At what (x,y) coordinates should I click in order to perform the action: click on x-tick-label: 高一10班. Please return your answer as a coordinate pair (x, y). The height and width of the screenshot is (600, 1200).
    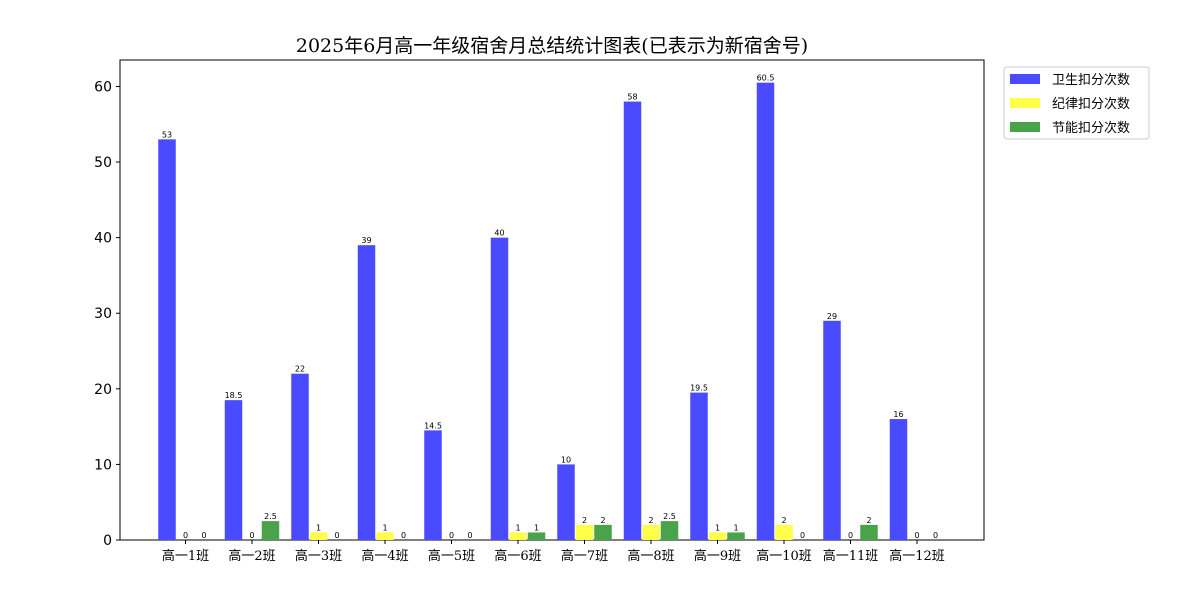
    Looking at the image, I should click on (784, 556).